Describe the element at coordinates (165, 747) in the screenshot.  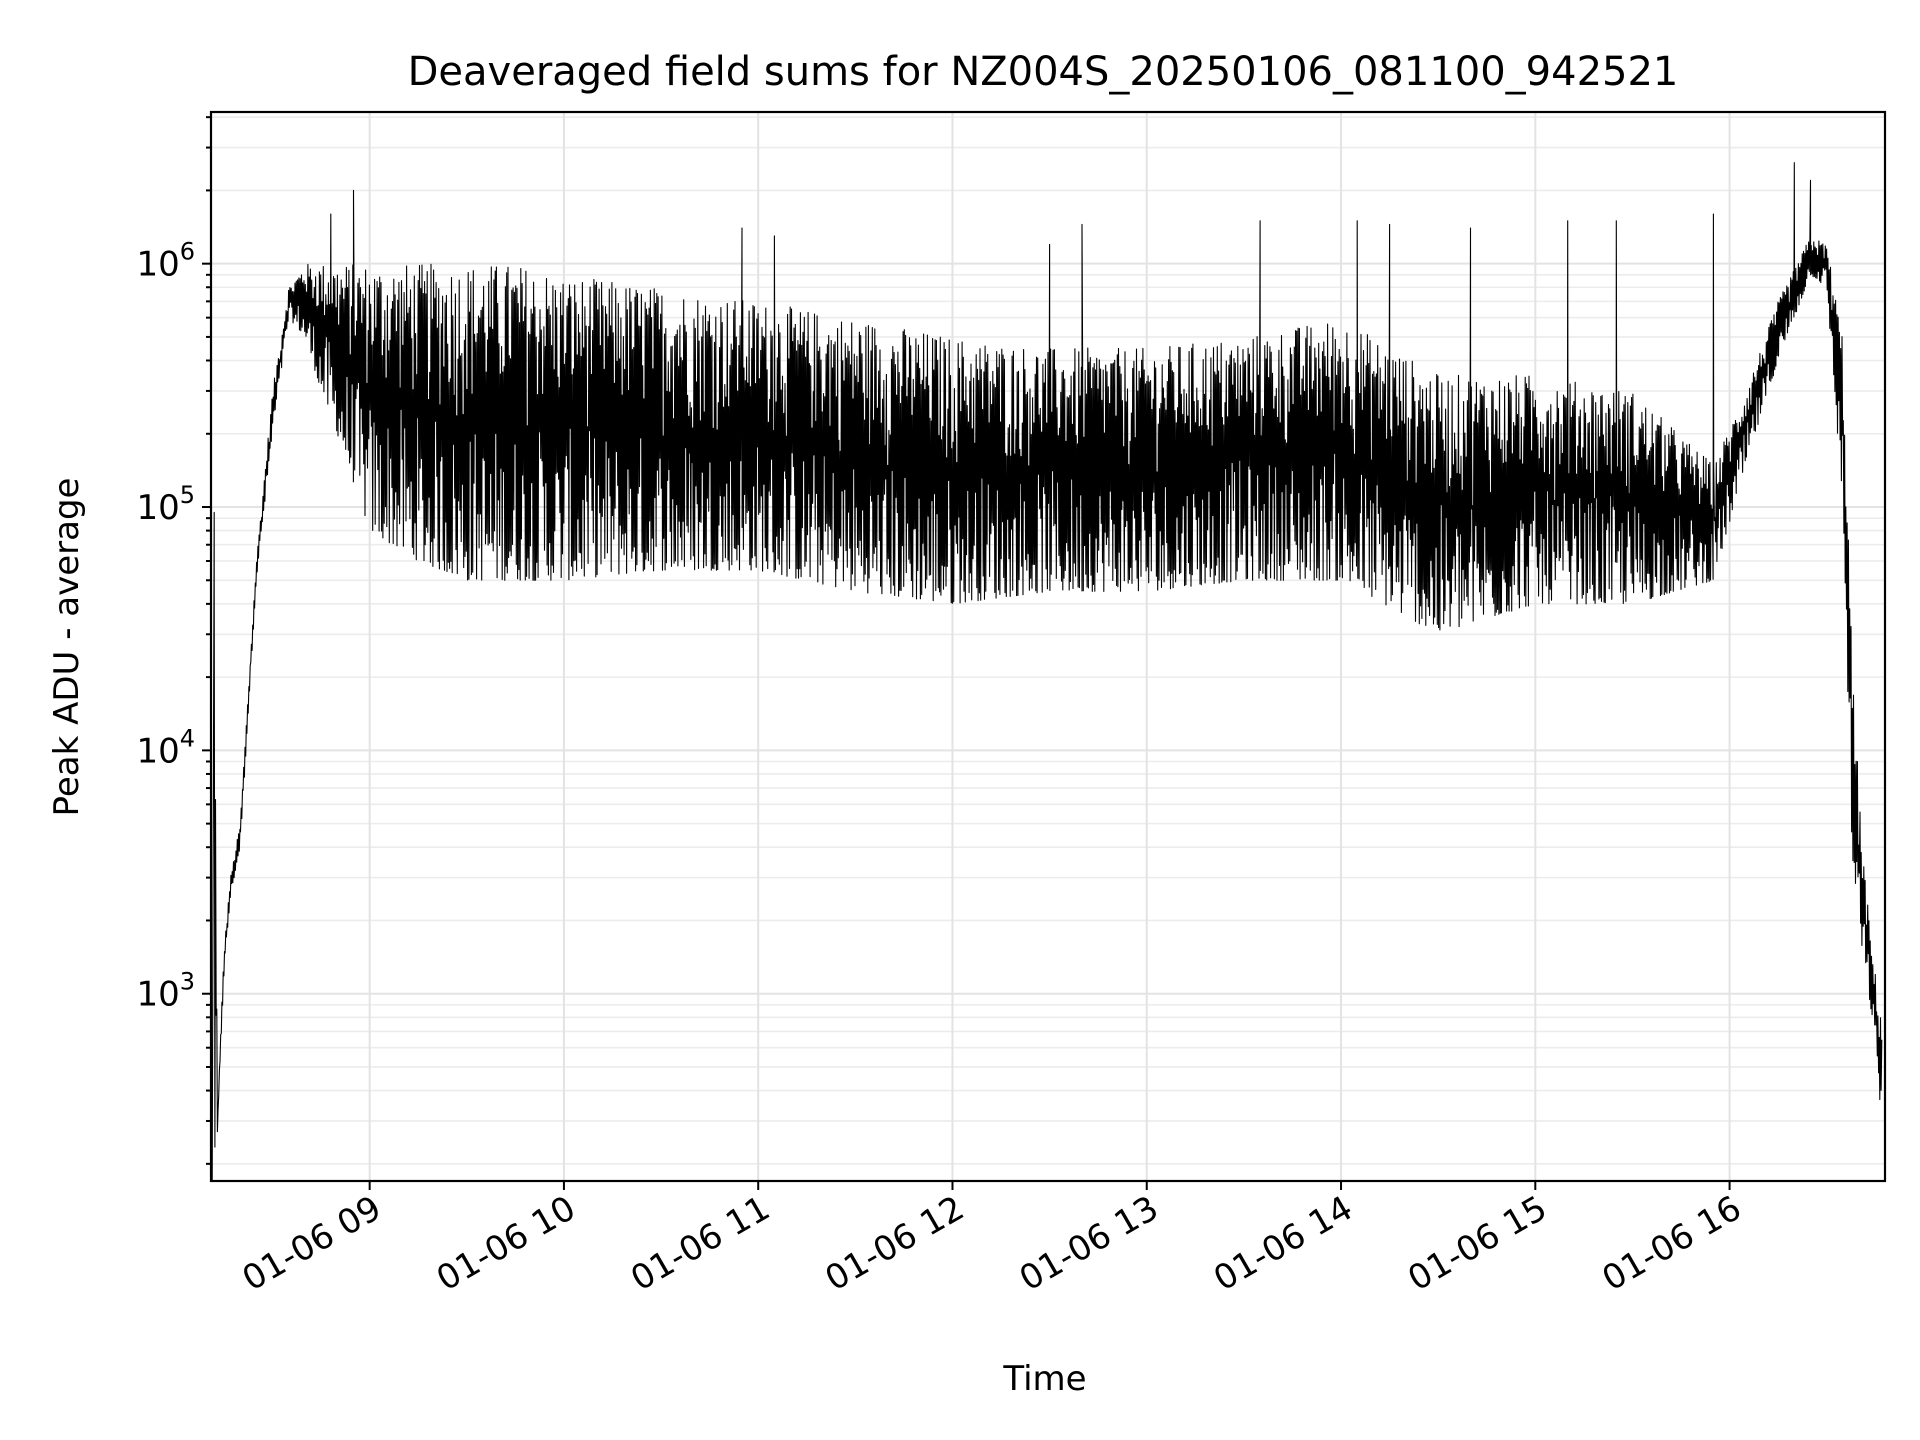
I see `y-tick-label: 10⁴` at that location.